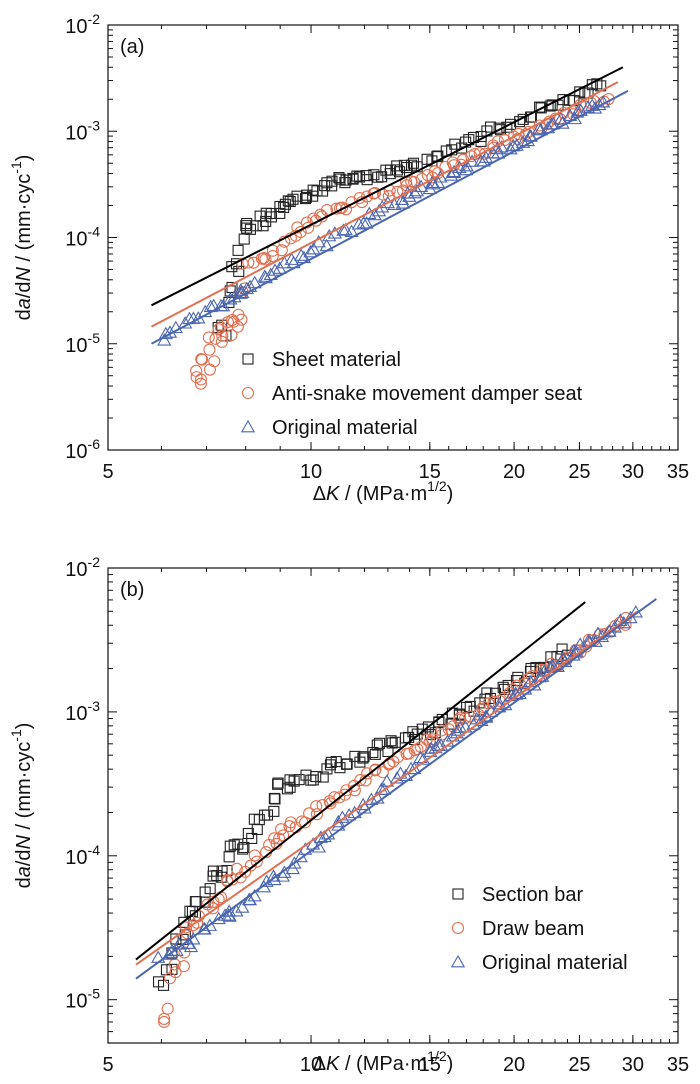 The width and height of the screenshot is (700, 1084). I want to click on legend-item: Section bar, so click(518, 895).